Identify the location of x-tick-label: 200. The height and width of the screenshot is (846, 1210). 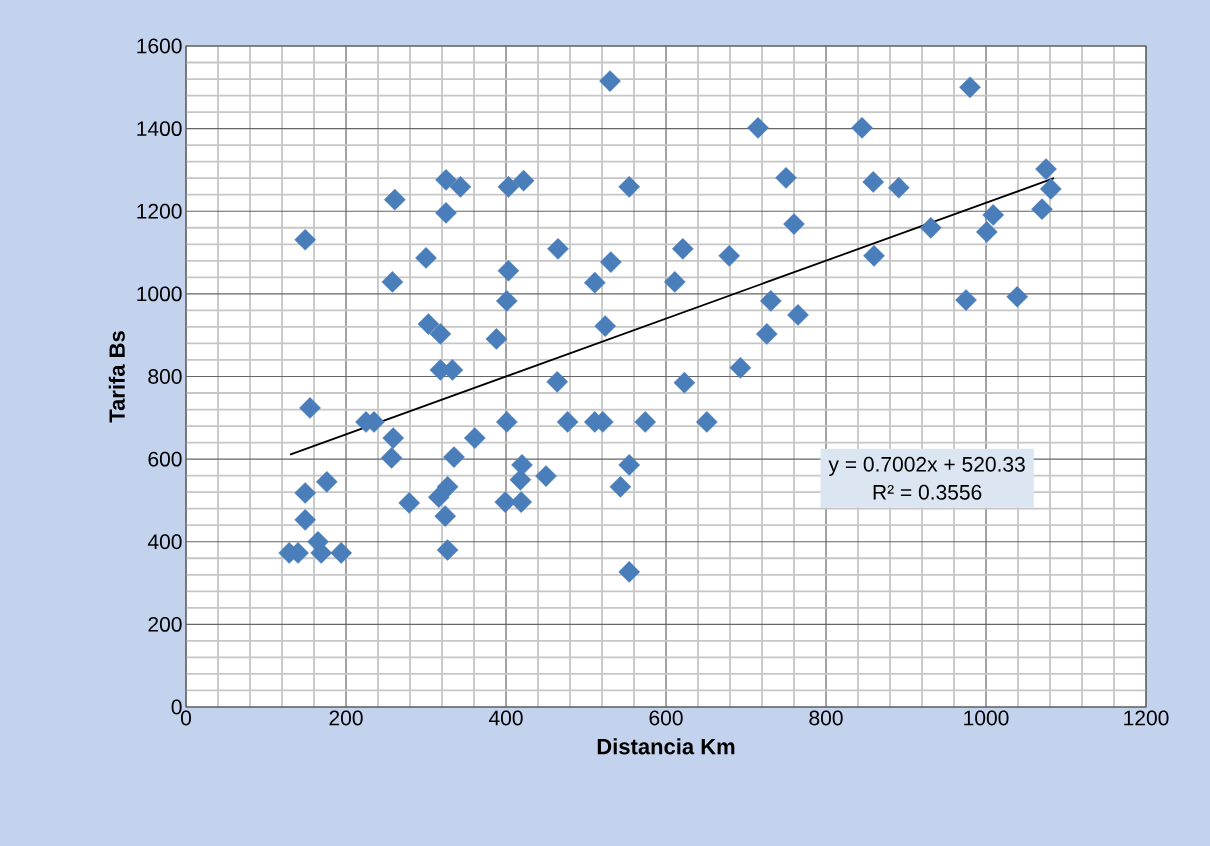
(346, 718).